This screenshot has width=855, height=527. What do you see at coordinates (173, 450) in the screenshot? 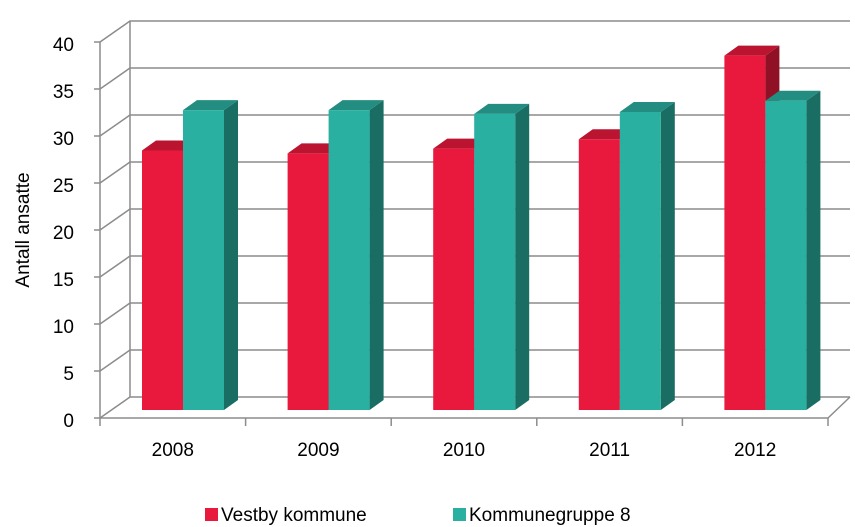
I see `x-tick-label: 2008` at bounding box center [173, 450].